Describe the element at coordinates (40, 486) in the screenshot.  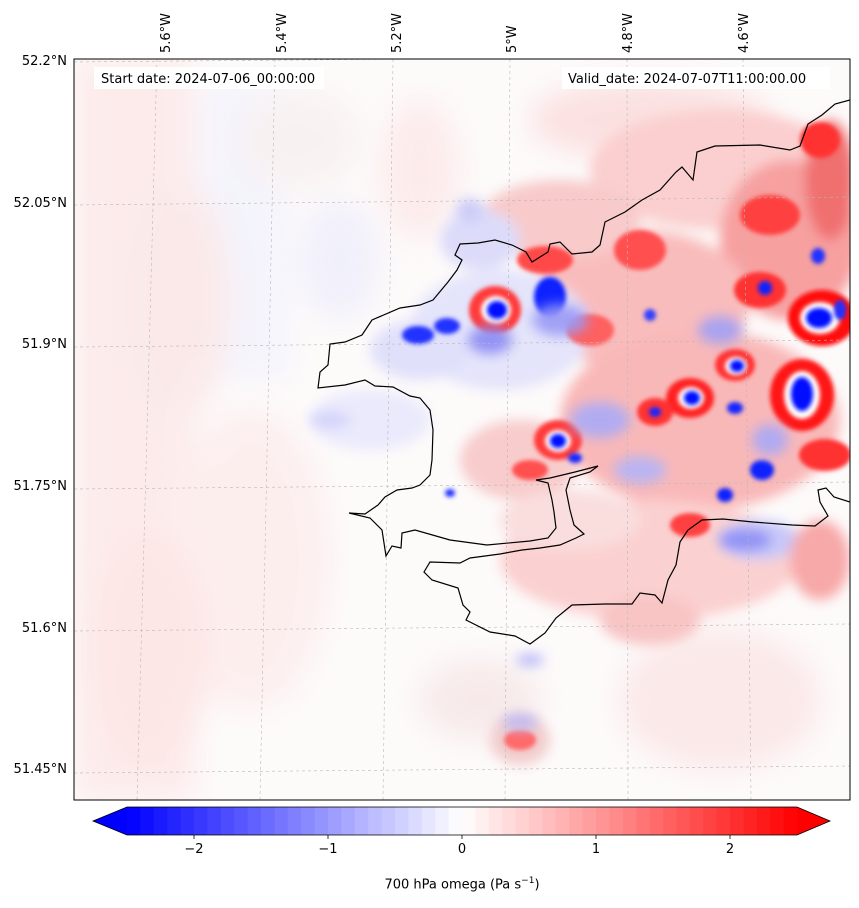
I see `lat-label-51-75n: 51.75°N` at that location.